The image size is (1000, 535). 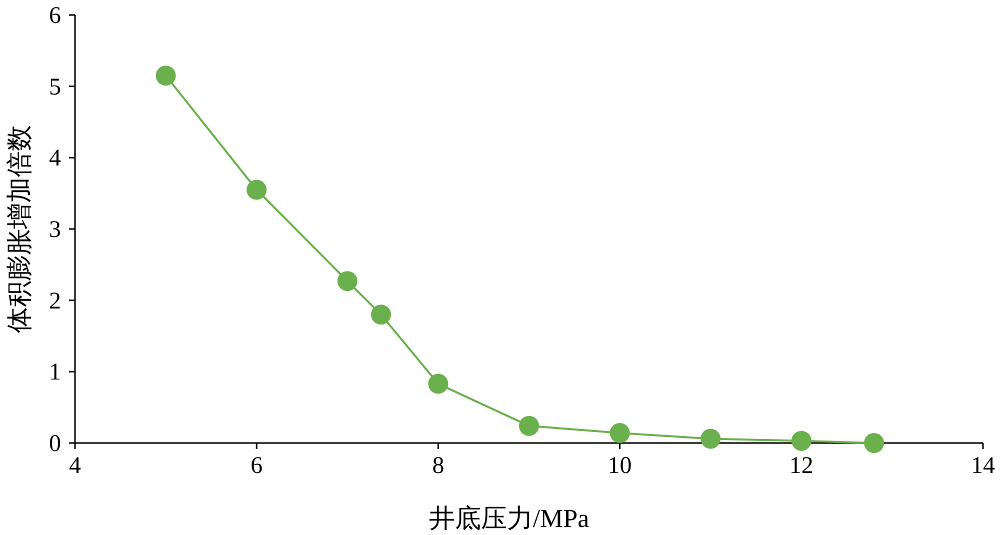 I want to click on x-tick-label: 10, so click(x=620, y=466).